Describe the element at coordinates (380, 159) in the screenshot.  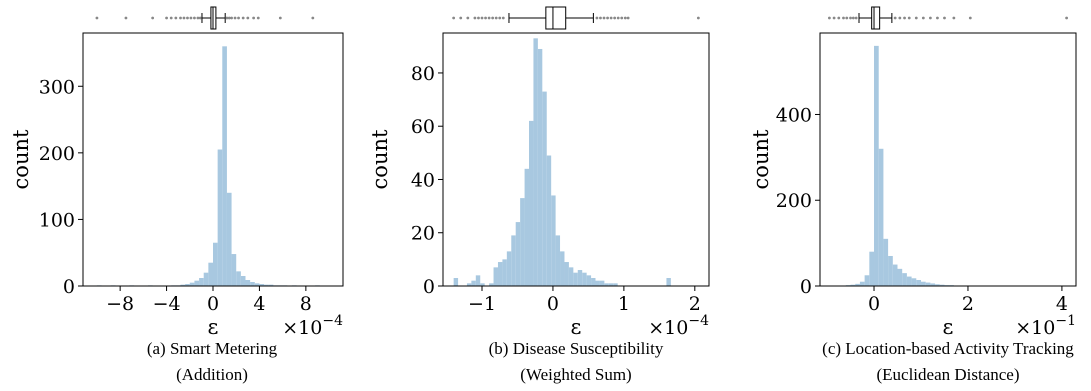
I see `y-axis-label: count` at that location.